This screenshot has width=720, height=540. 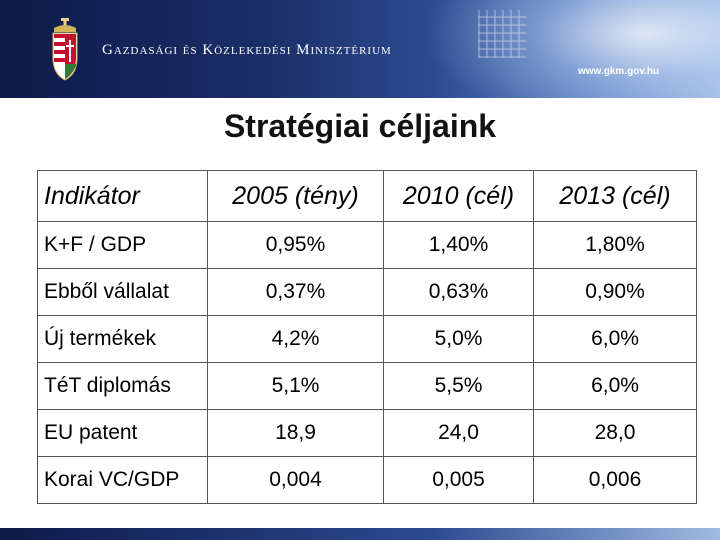 What do you see at coordinates (247, 50) in the screenshot?
I see `ministry-name: Gazdasági és Közlekedési Minisztérium` at bounding box center [247, 50].